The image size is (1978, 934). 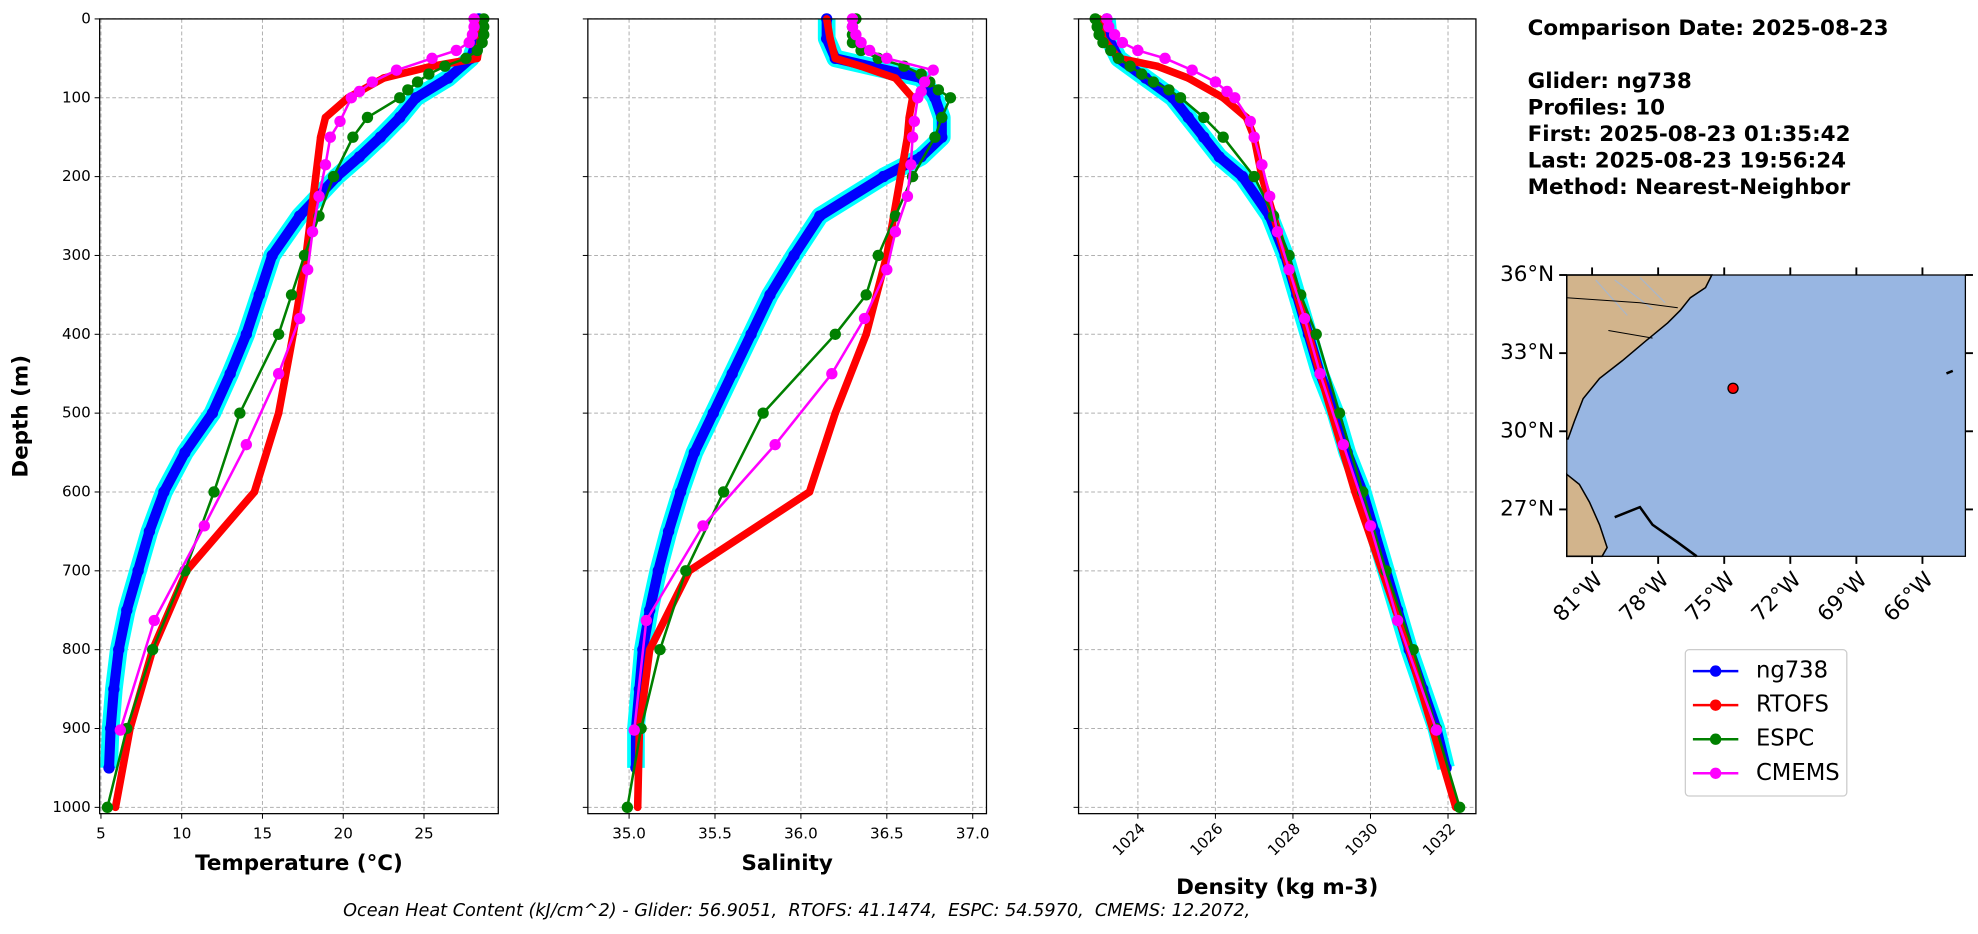 I want to click on y-tick-label: 30°N, so click(x=1527, y=430).